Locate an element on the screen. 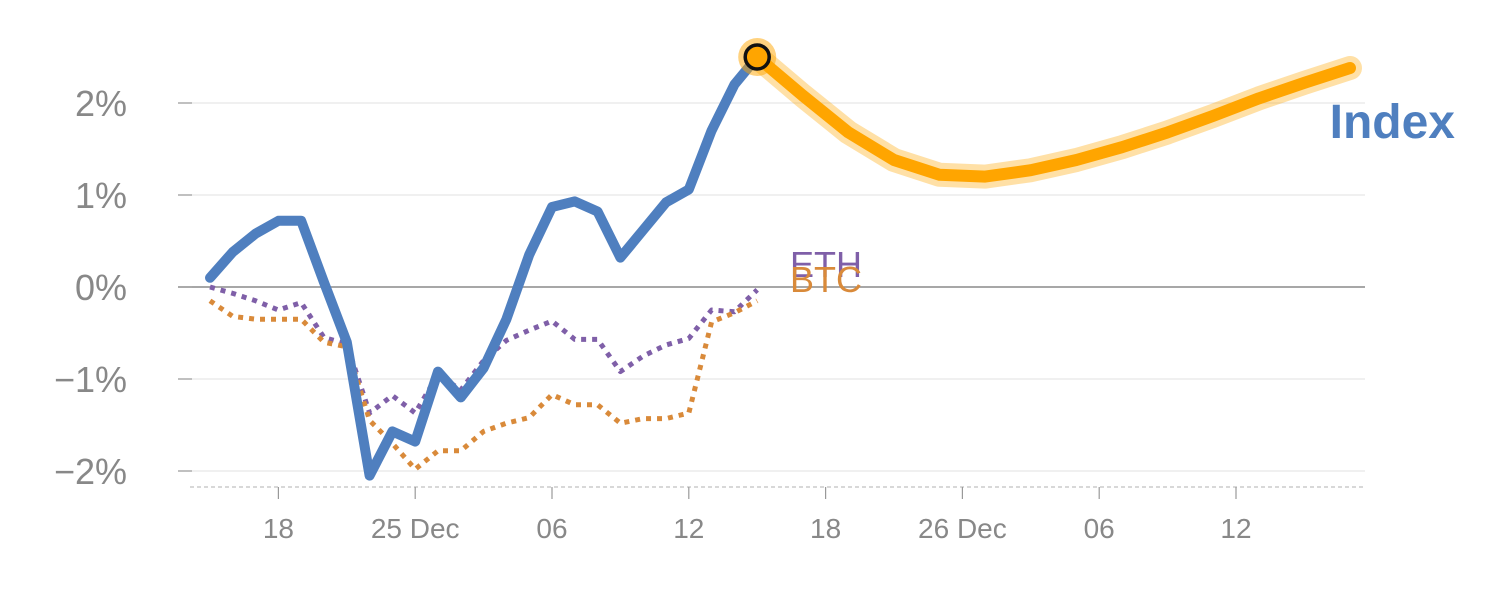 Image resolution: width=1500 pixels, height=600 pixels. x-axis: 18 25 Dec 06 12 18 26 Dec 06 12 is located at coordinates (777, 515).